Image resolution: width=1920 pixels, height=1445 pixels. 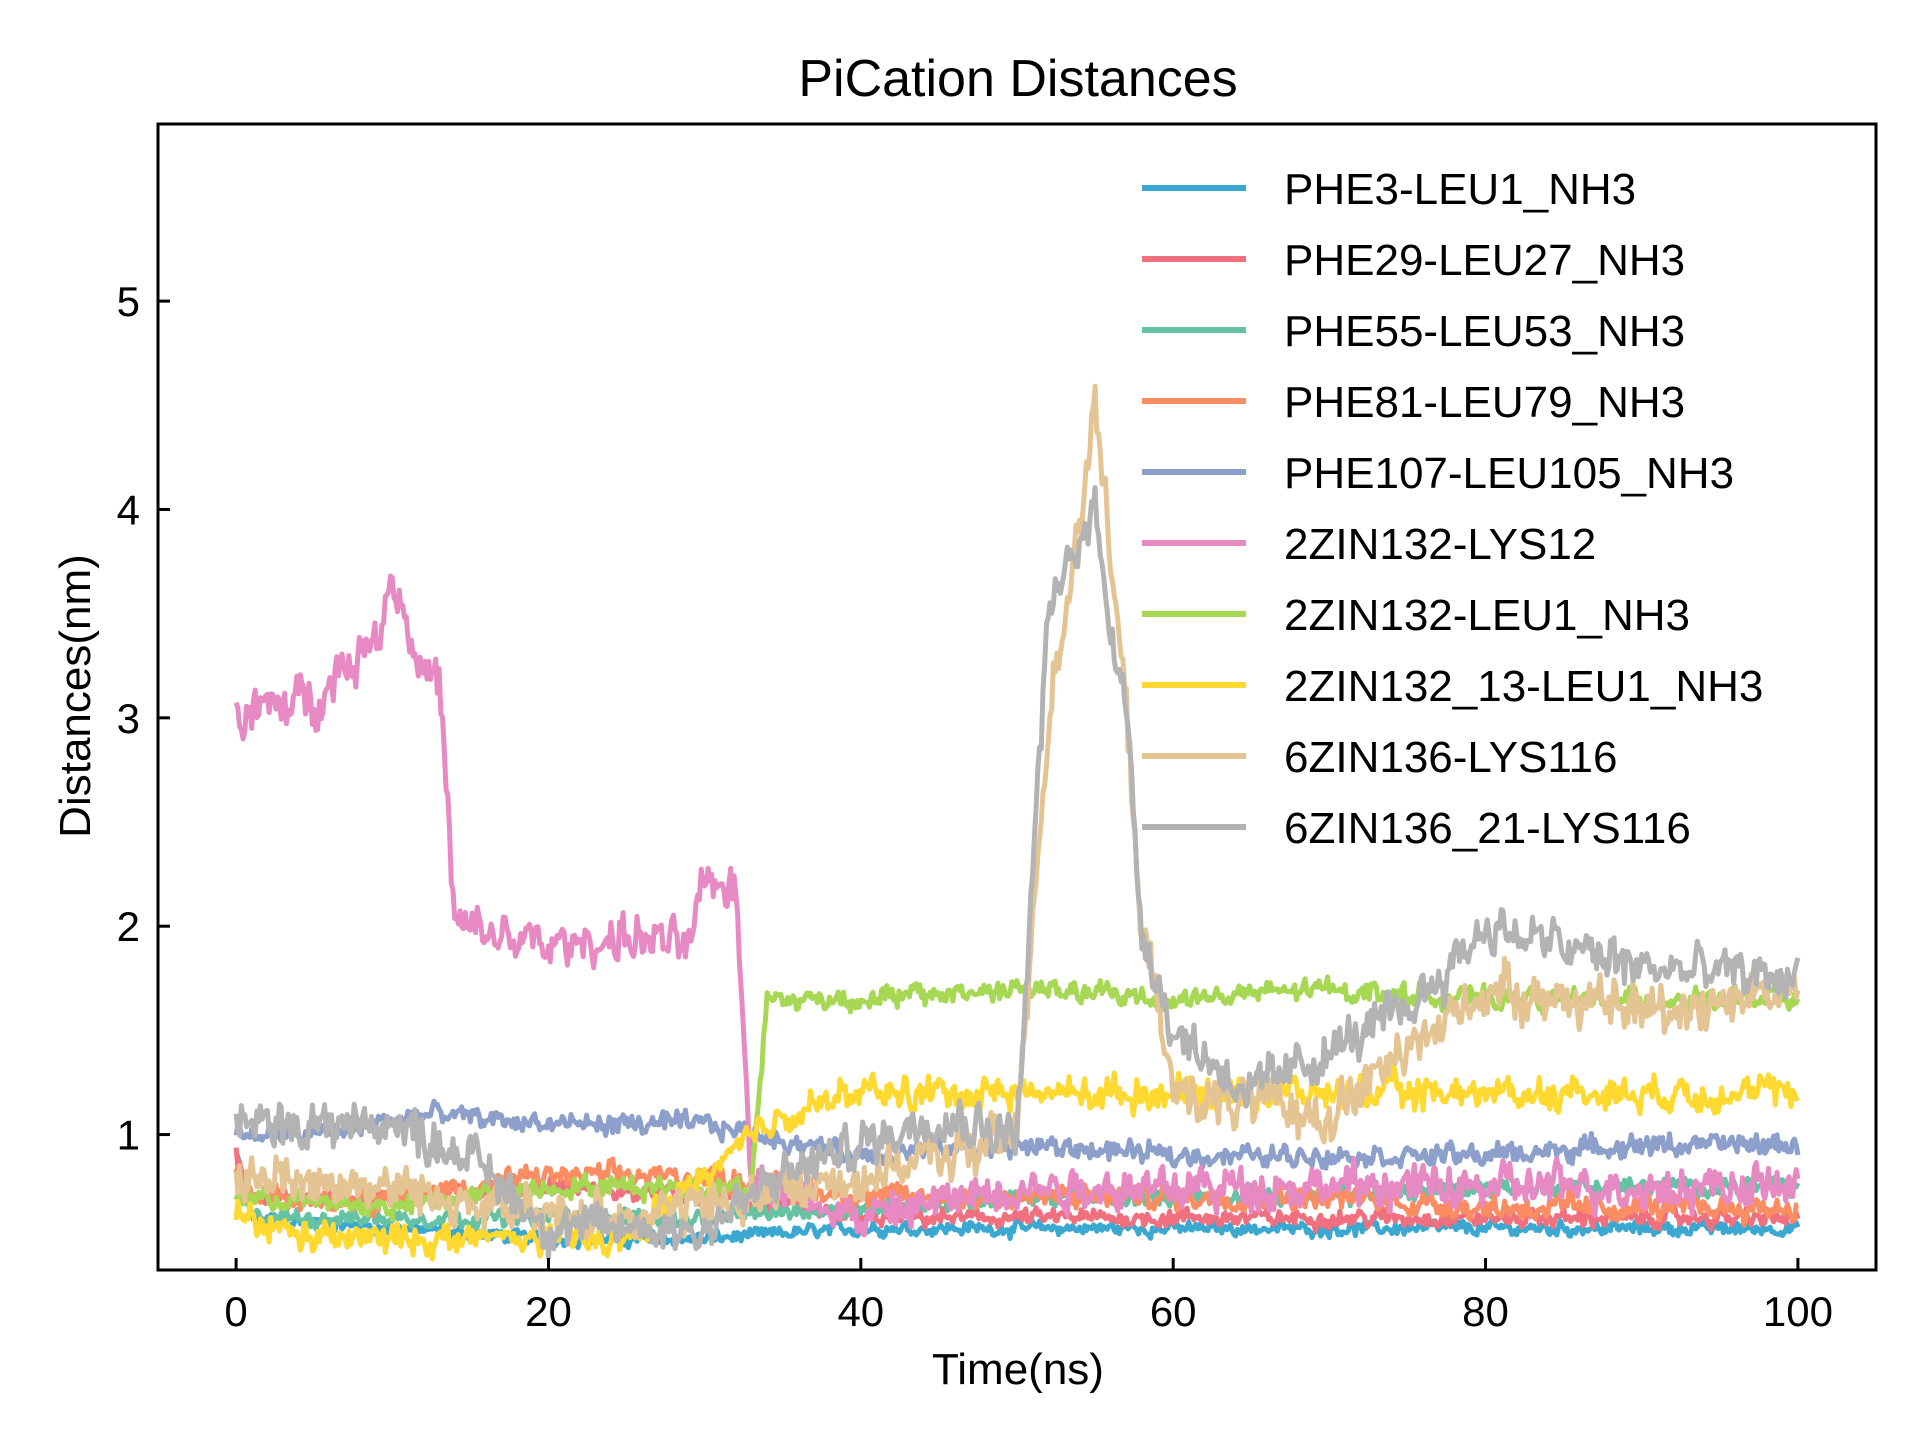 I want to click on x-axis-label: Time(ns), so click(x=1018, y=1369).